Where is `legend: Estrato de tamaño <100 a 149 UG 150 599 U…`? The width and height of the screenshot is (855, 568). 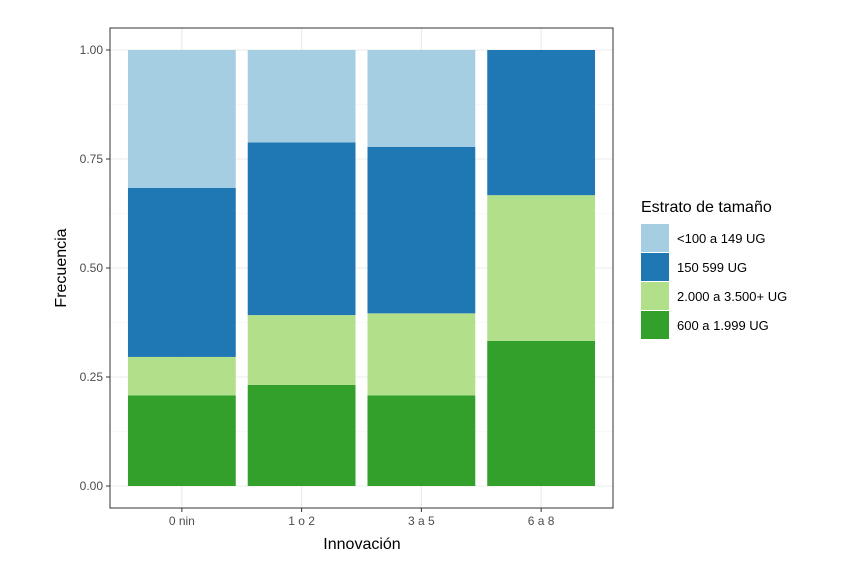
legend: Estrato de tamaño <100 a 149 UG 150 599 U… is located at coordinates (714, 269).